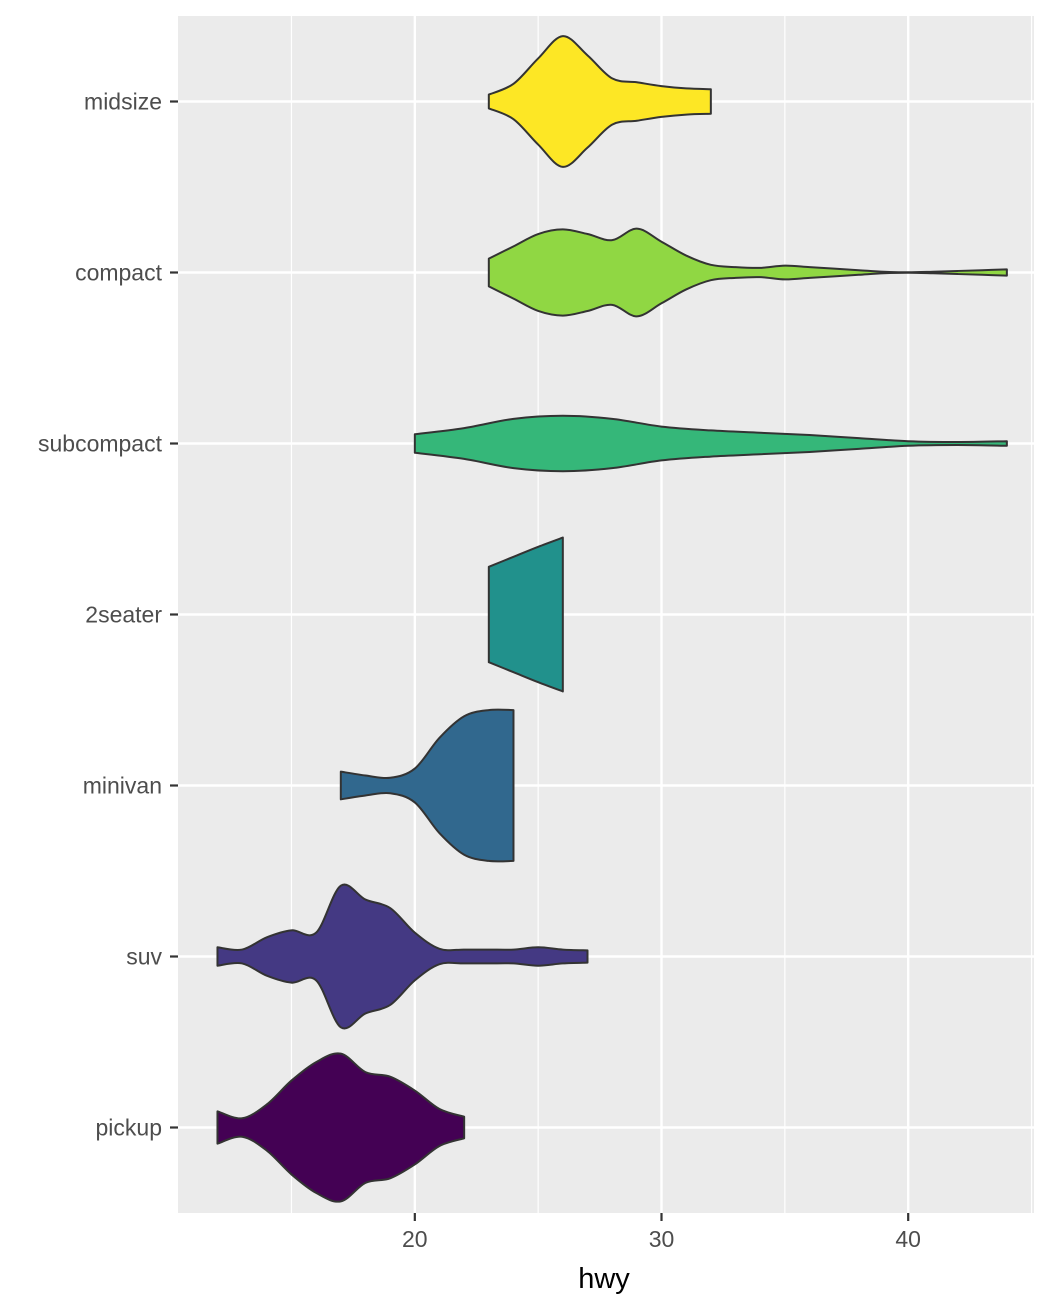 This screenshot has width=1050, height=1312. I want to click on y-tick-label-subcompact: subcompact, so click(100, 444).